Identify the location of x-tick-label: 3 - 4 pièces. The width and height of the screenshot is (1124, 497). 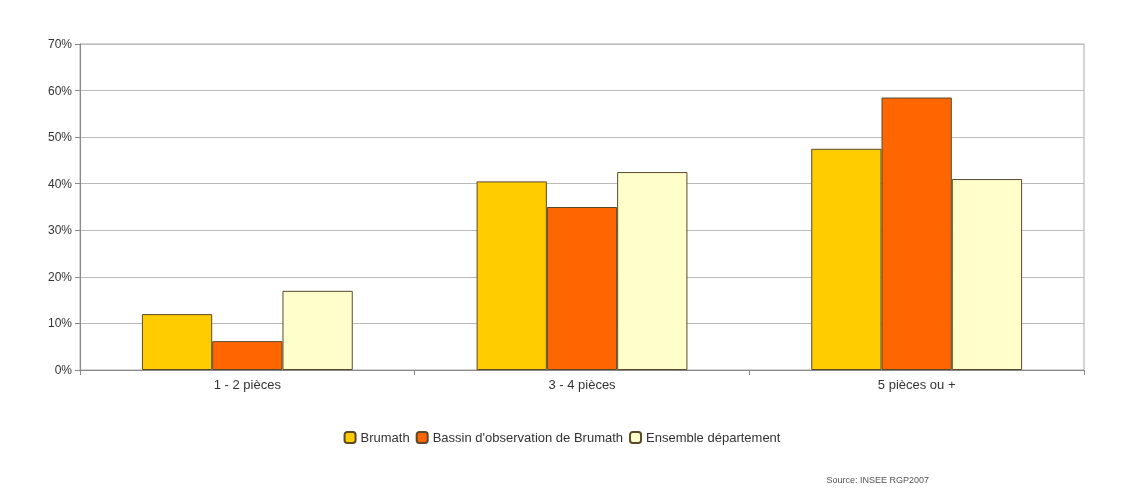
(582, 384).